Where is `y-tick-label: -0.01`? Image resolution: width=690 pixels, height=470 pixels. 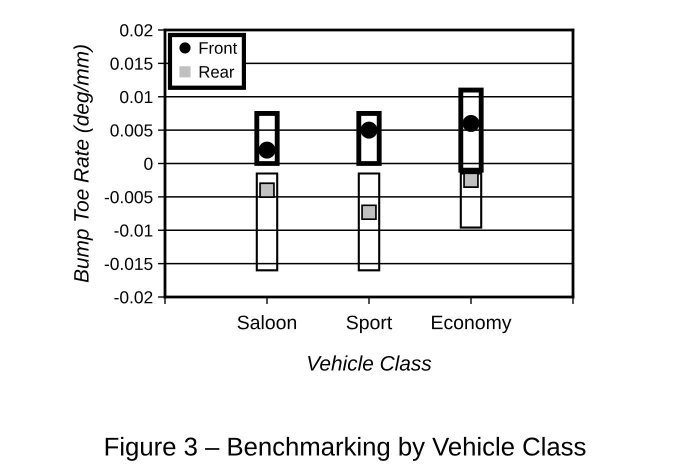 y-tick-label: -0.01 is located at coordinates (133, 230).